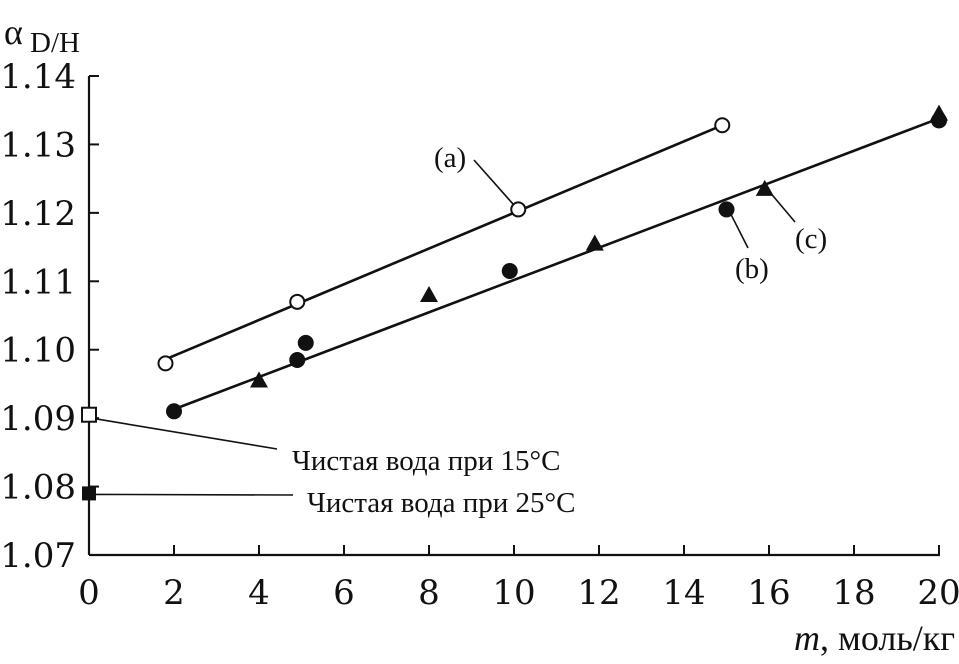 Image resolution: width=959 pixels, height=664 pixels. Describe the element at coordinates (344, 593) in the screenshot. I see `x-tick-label: 6` at that location.